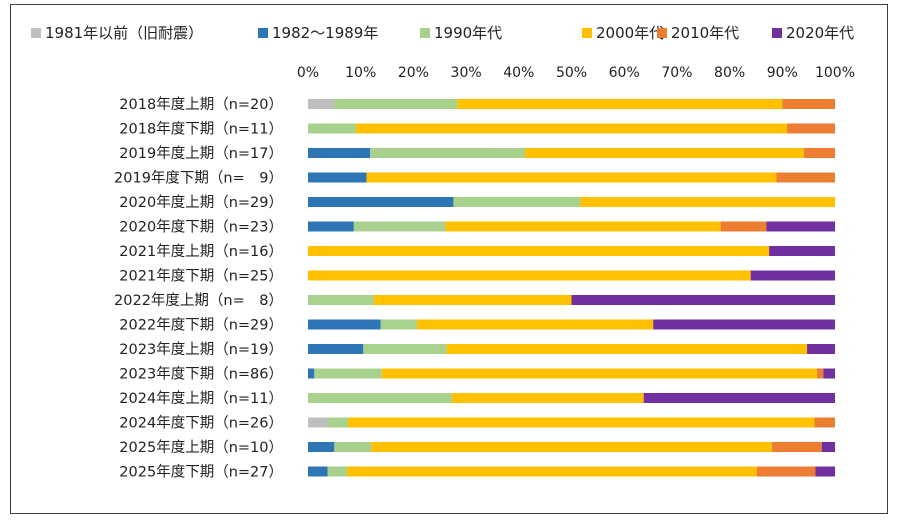  What do you see at coordinates (201, 153) in the screenshot?
I see `category-label: 2019年度上期（n=17）` at bounding box center [201, 153].